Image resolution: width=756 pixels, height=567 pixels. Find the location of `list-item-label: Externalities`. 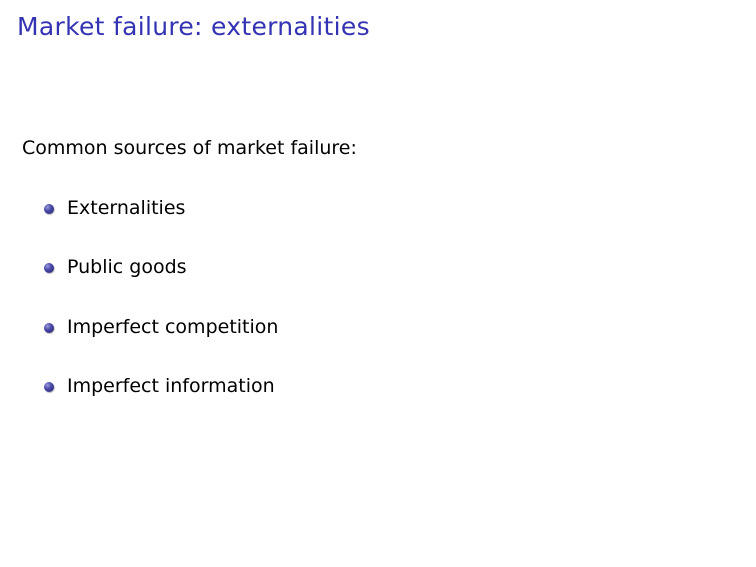

list-item-label: Externalities is located at coordinates (126, 208).